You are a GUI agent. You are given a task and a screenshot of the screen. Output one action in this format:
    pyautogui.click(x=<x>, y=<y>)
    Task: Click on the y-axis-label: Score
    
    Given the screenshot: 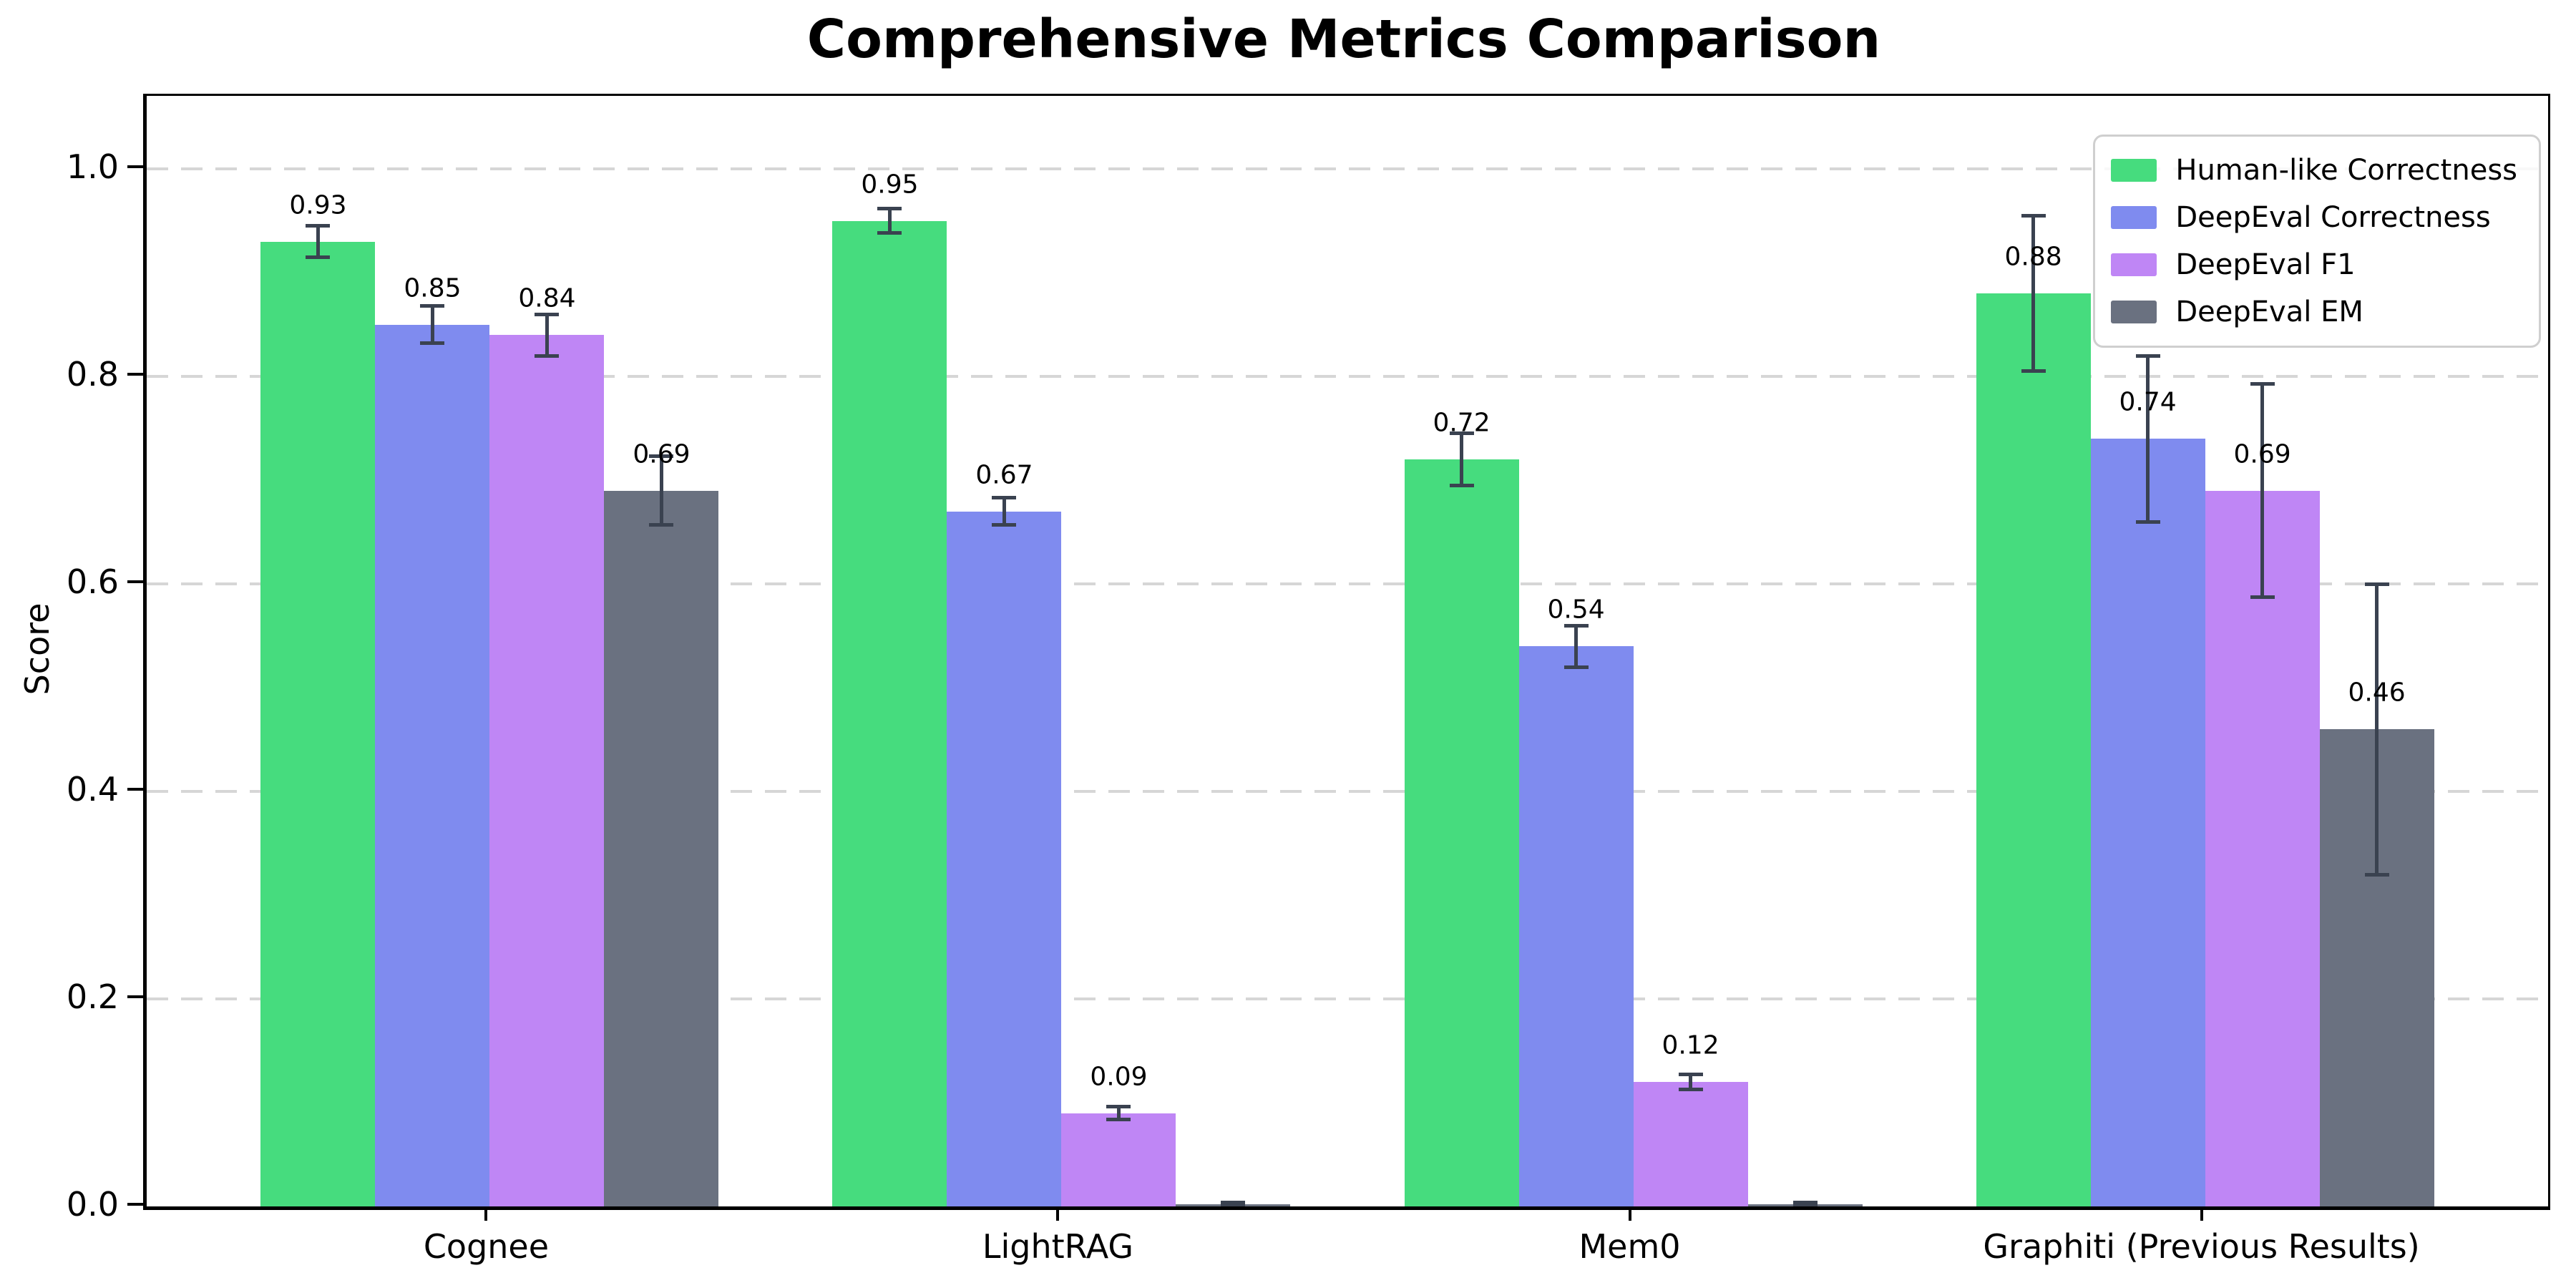 What is the action you would take?
    pyautogui.click(x=37, y=649)
    